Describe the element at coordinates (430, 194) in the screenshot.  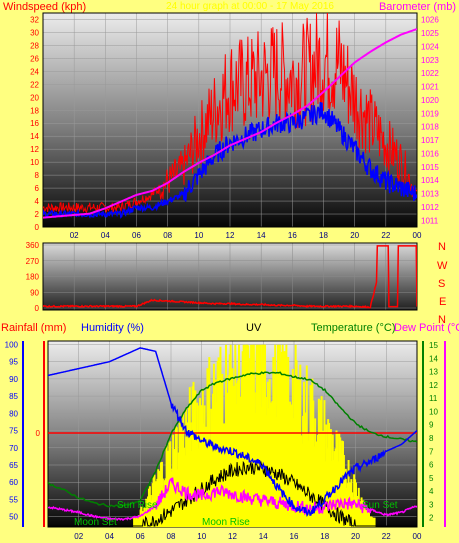
I see `barometer-tick-label: 1013` at that location.